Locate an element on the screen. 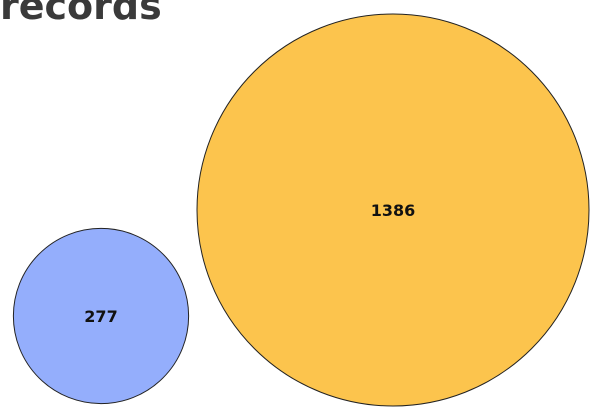 This screenshot has height=407, width=597. chart-title: records is located at coordinates (81, 14).